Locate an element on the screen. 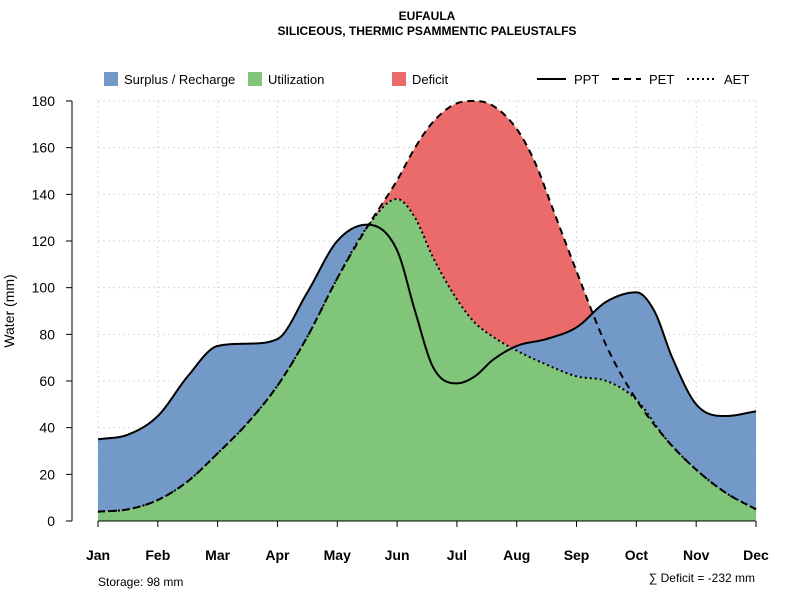 This screenshot has height=600, width=800. legend-swatch-utilization is located at coordinates (255, 79).